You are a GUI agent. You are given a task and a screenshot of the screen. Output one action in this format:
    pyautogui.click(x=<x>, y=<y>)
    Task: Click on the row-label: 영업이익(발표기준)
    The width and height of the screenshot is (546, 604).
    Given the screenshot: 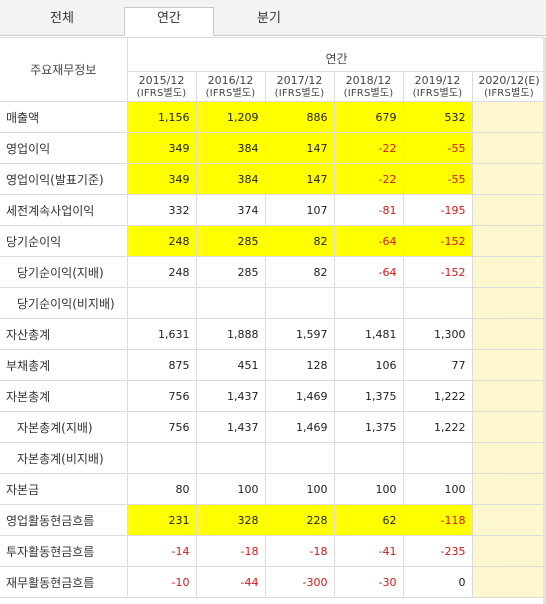 What is the action you would take?
    pyautogui.click(x=64, y=179)
    